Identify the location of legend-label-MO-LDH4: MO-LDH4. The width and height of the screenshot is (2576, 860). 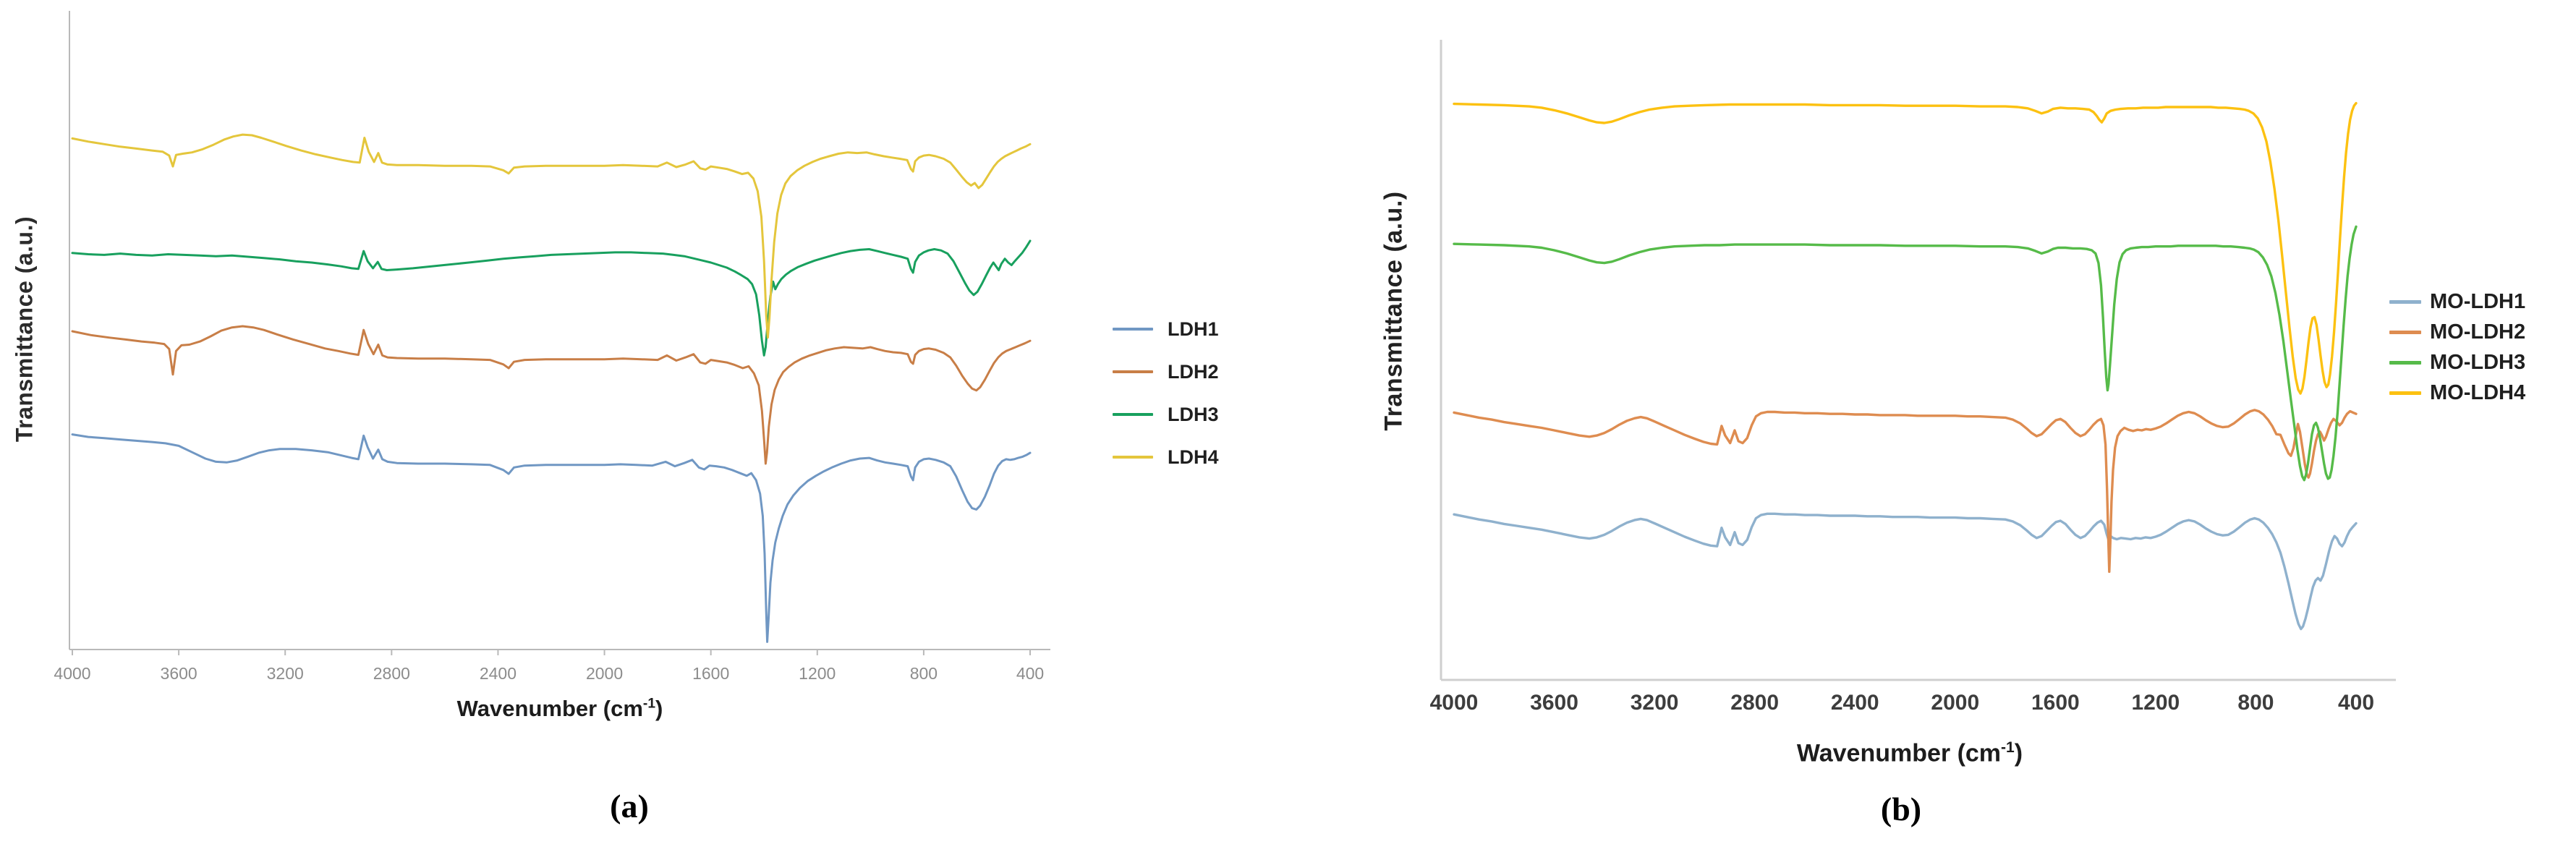
(2478, 392).